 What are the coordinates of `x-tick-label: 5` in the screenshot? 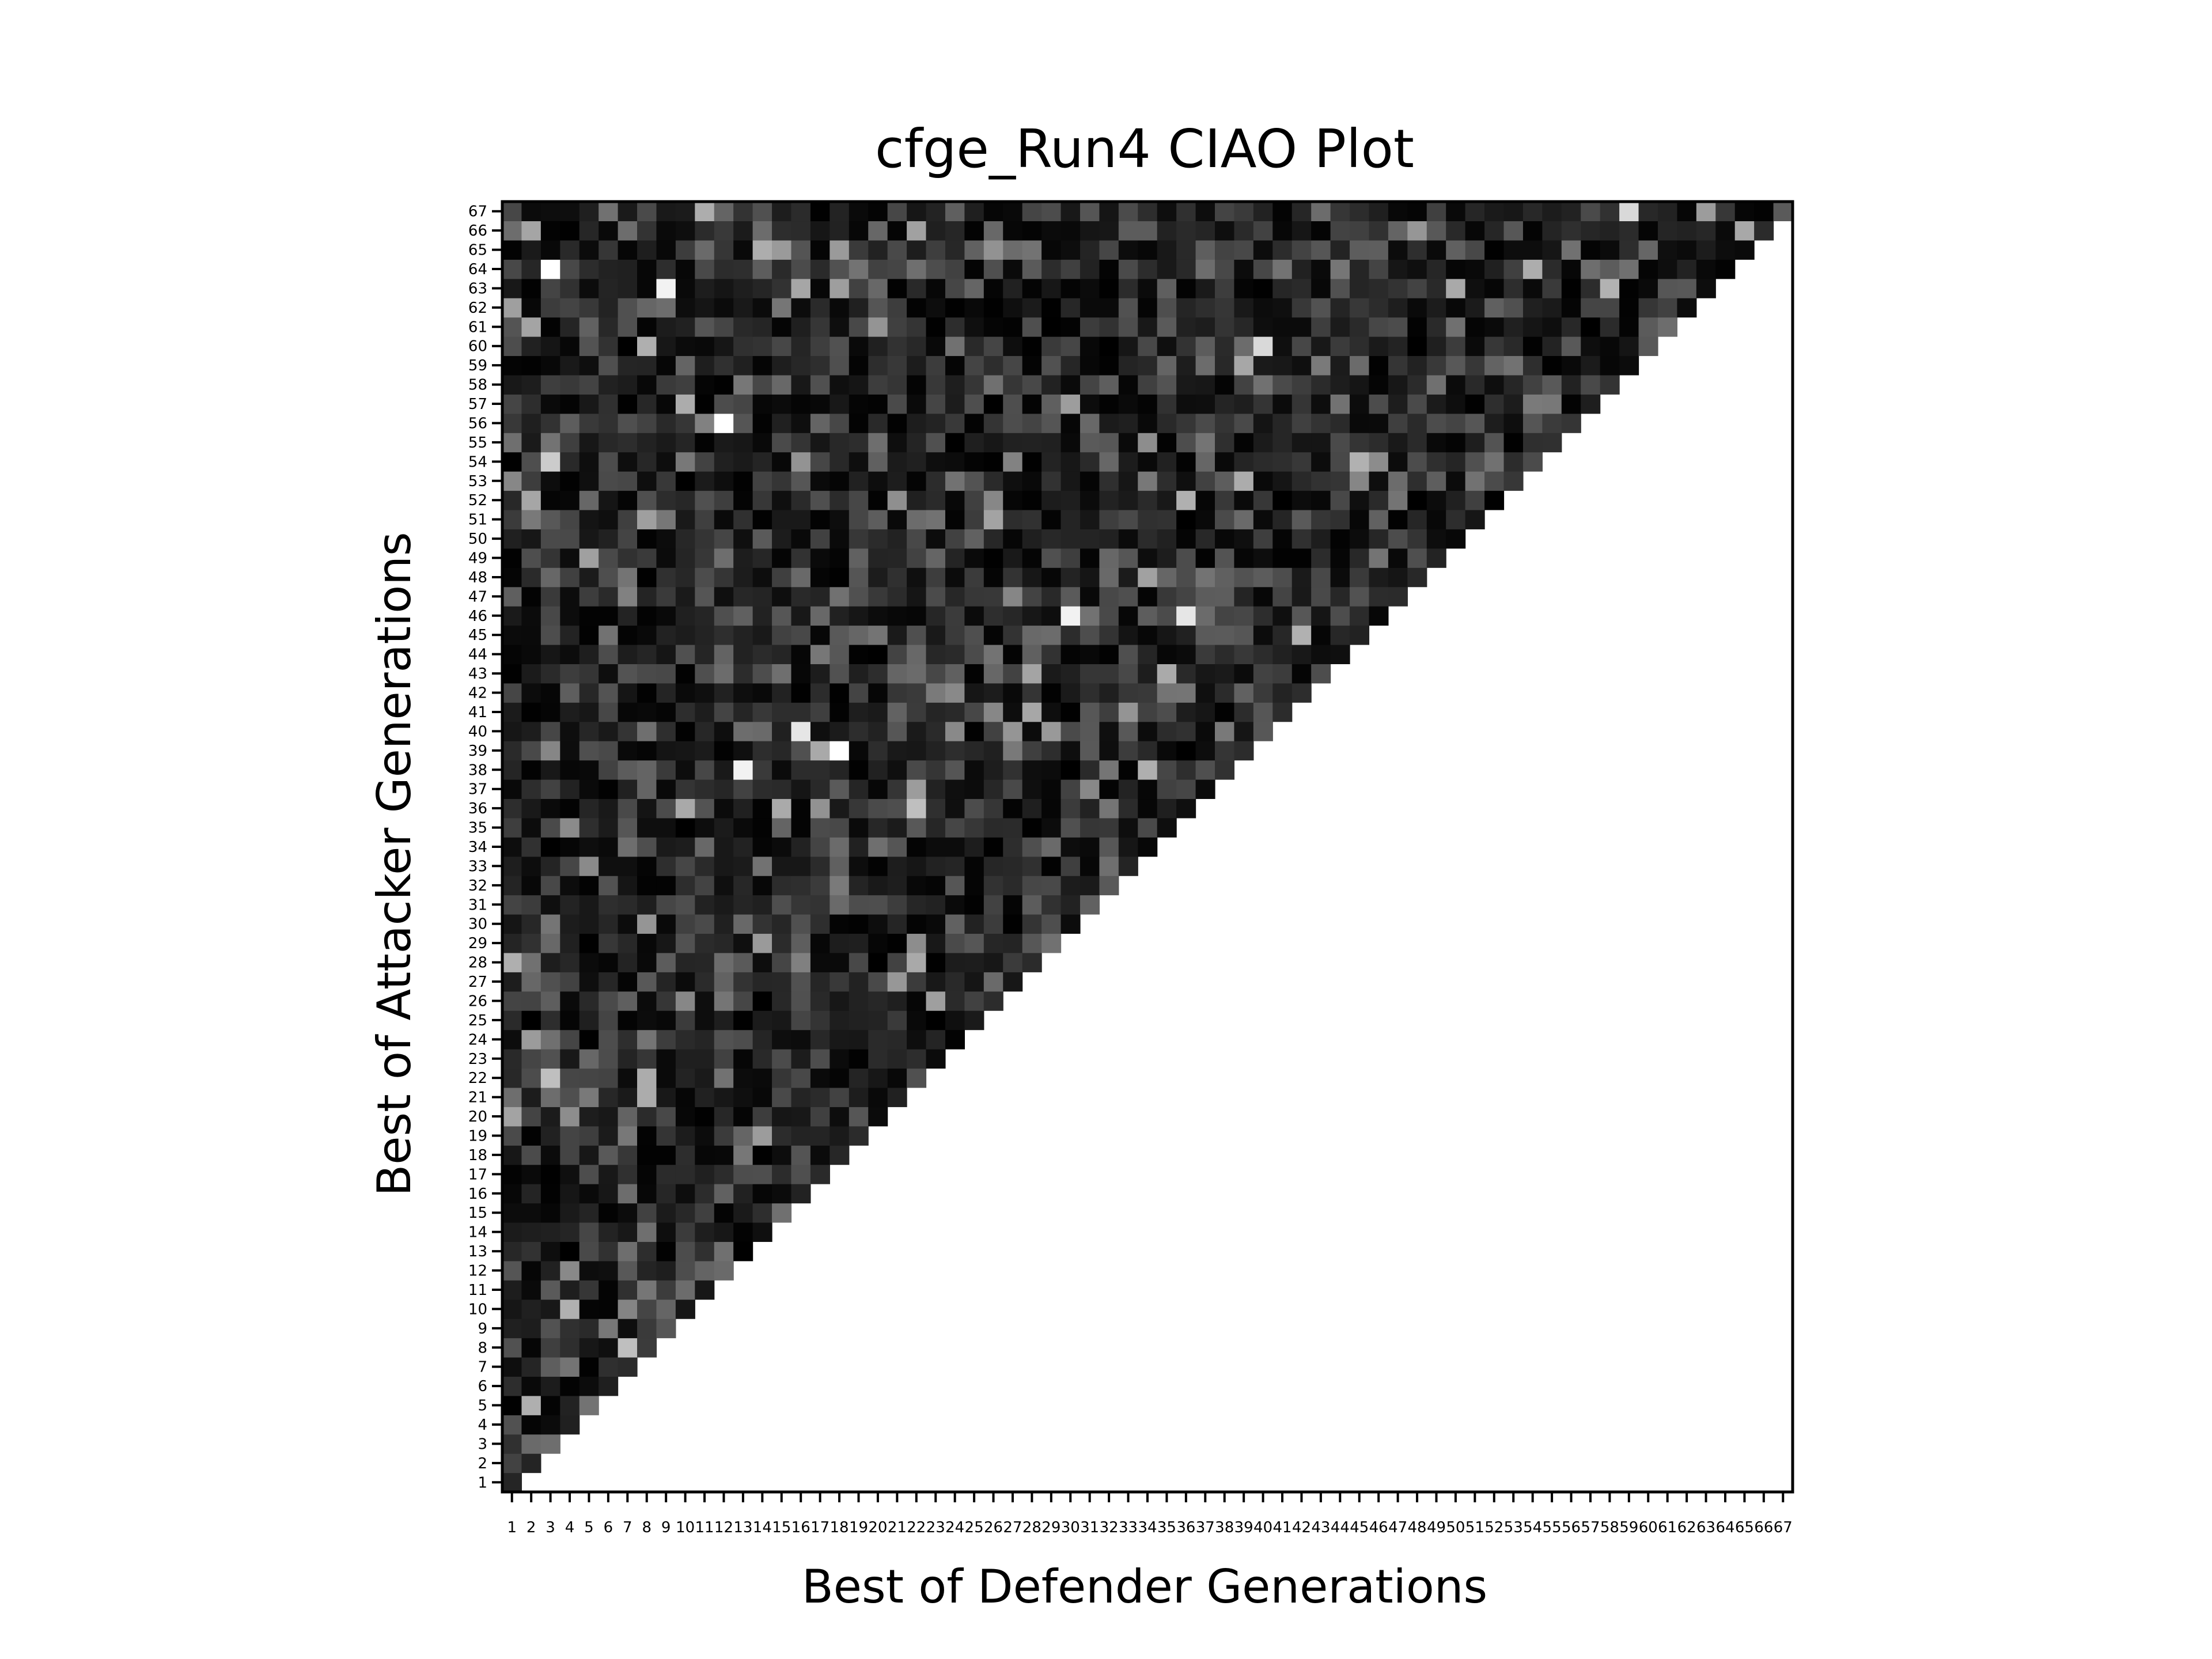 It's located at (589, 1527).